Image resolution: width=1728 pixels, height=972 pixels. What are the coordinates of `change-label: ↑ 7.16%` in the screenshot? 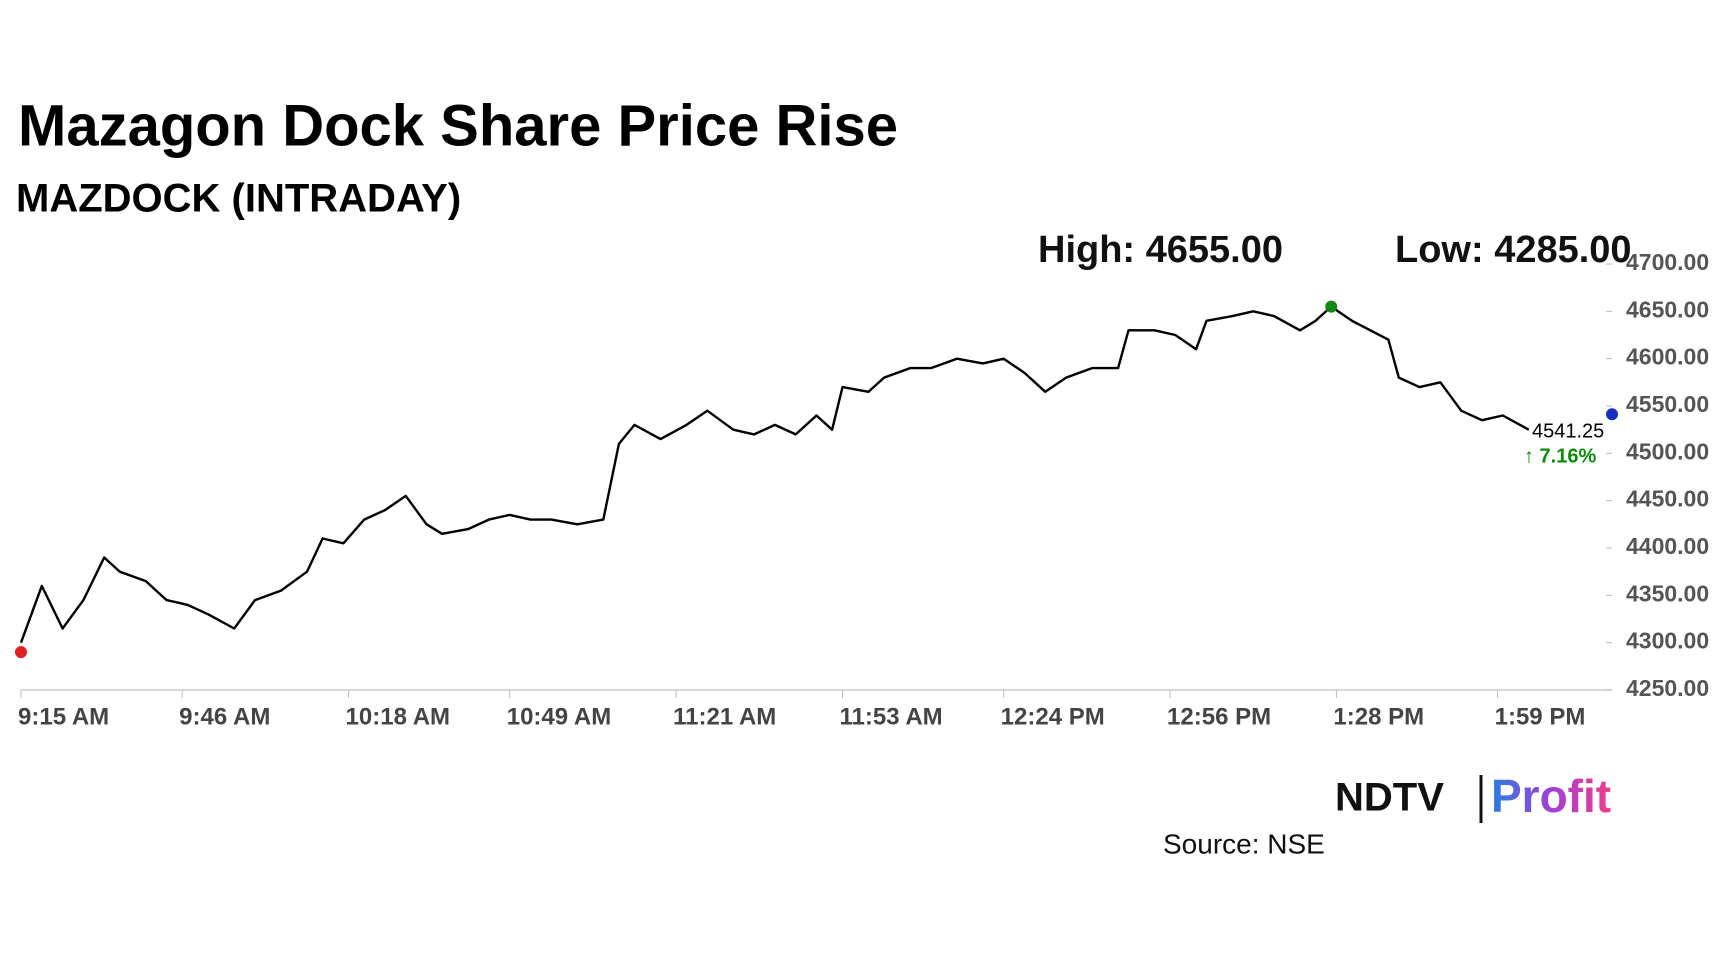 It's located at (1560, 456).